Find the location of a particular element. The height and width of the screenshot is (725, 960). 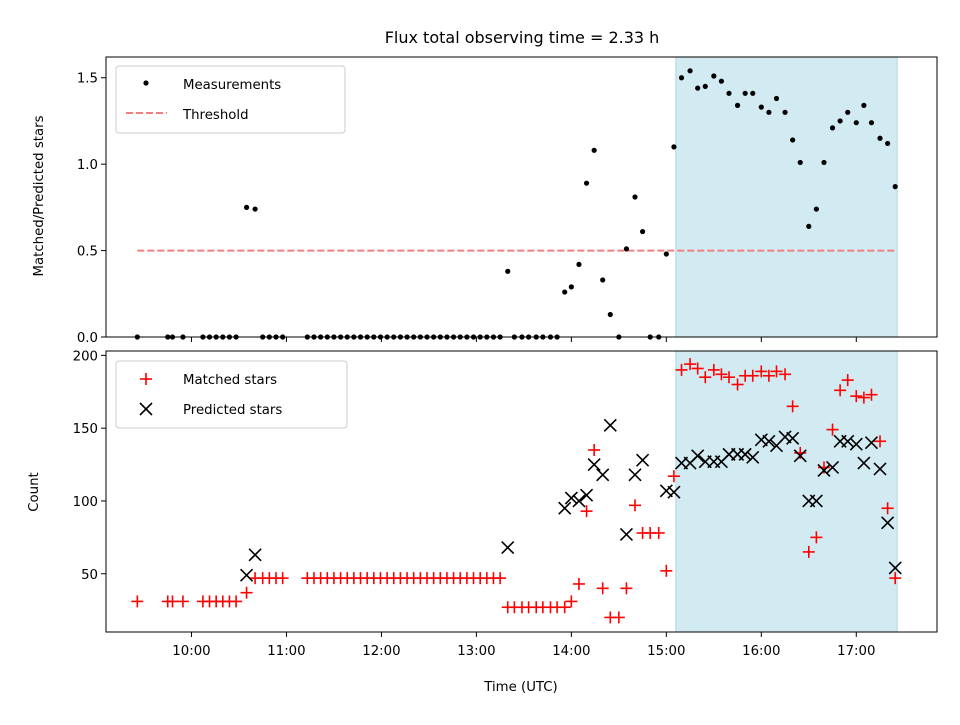

bottom-x-axis-label: Time (UTC) is located at coordinates (520, 687).